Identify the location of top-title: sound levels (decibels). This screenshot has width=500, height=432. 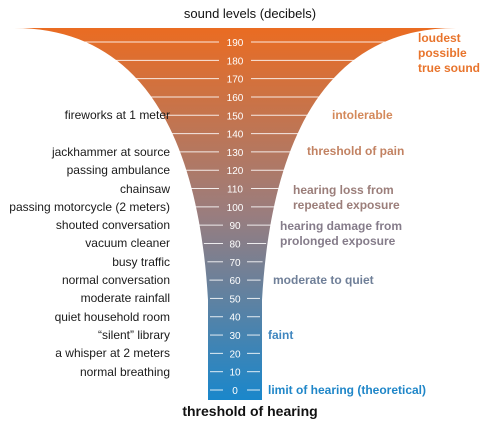
(250, 13).